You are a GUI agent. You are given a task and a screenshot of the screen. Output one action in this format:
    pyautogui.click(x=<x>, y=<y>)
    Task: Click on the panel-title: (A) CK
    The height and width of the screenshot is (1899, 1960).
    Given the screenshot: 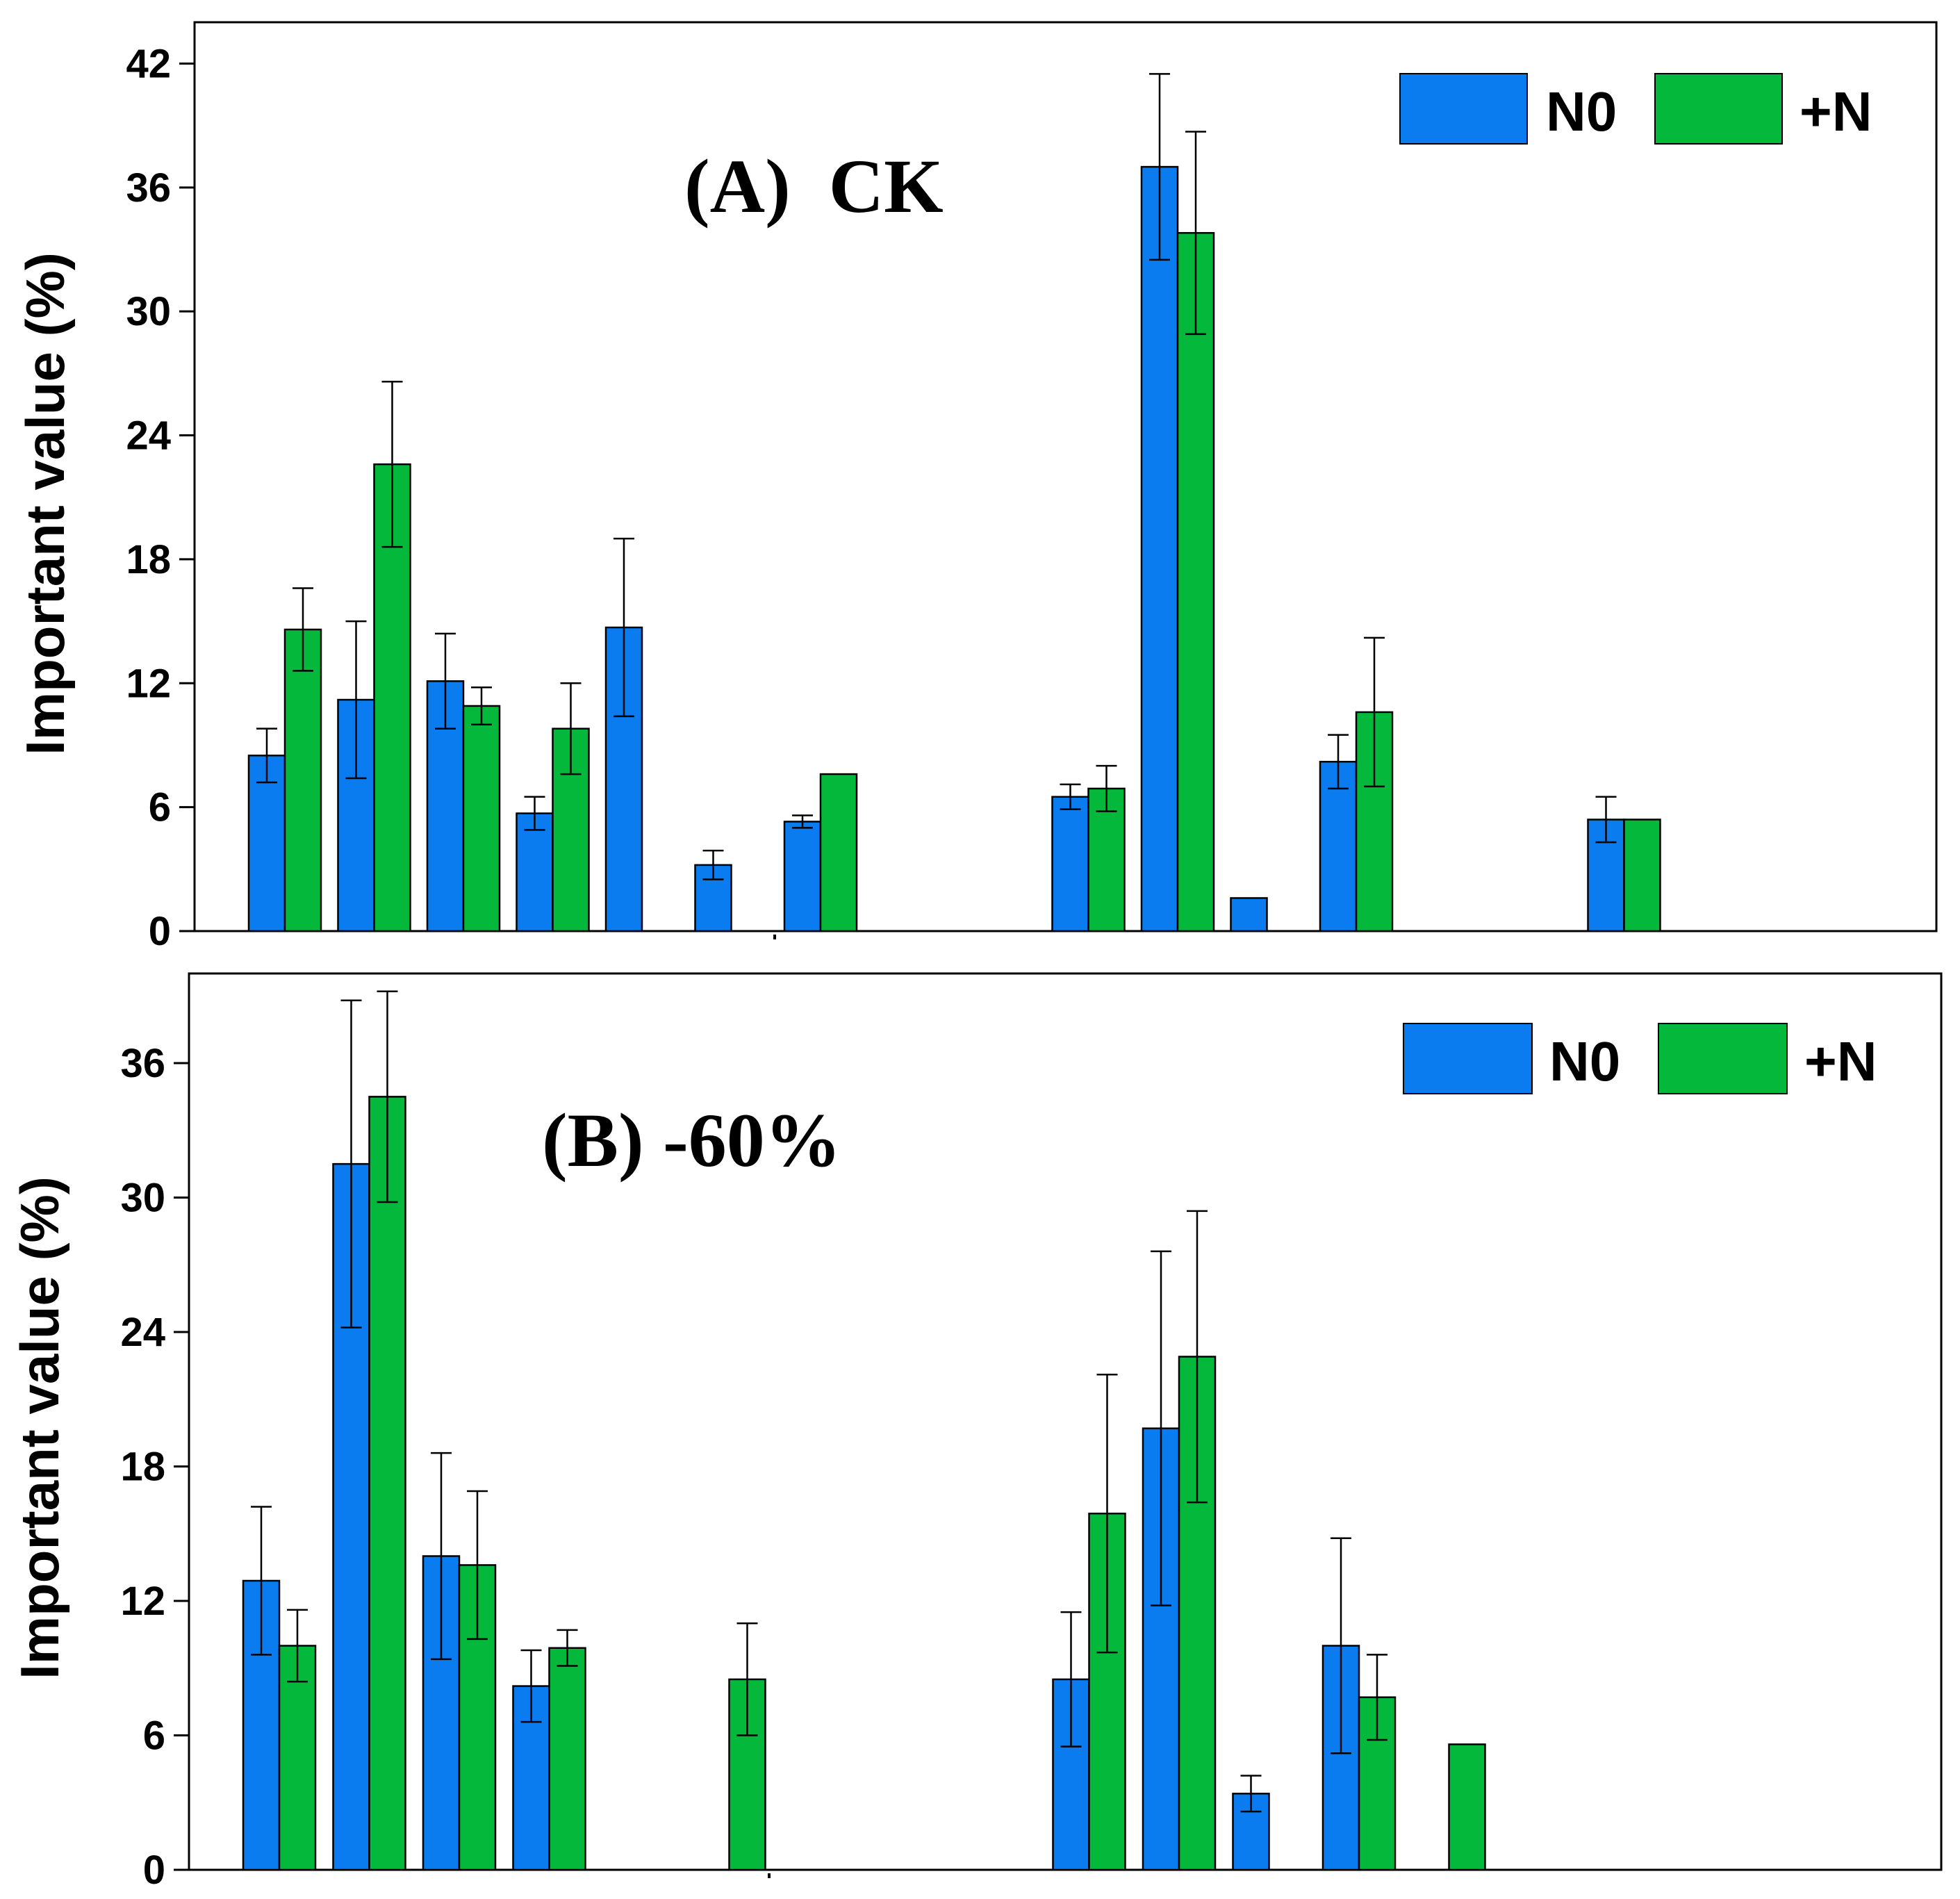 What is the action you would take?
    pyautogui.click(x=814, y=187)
    